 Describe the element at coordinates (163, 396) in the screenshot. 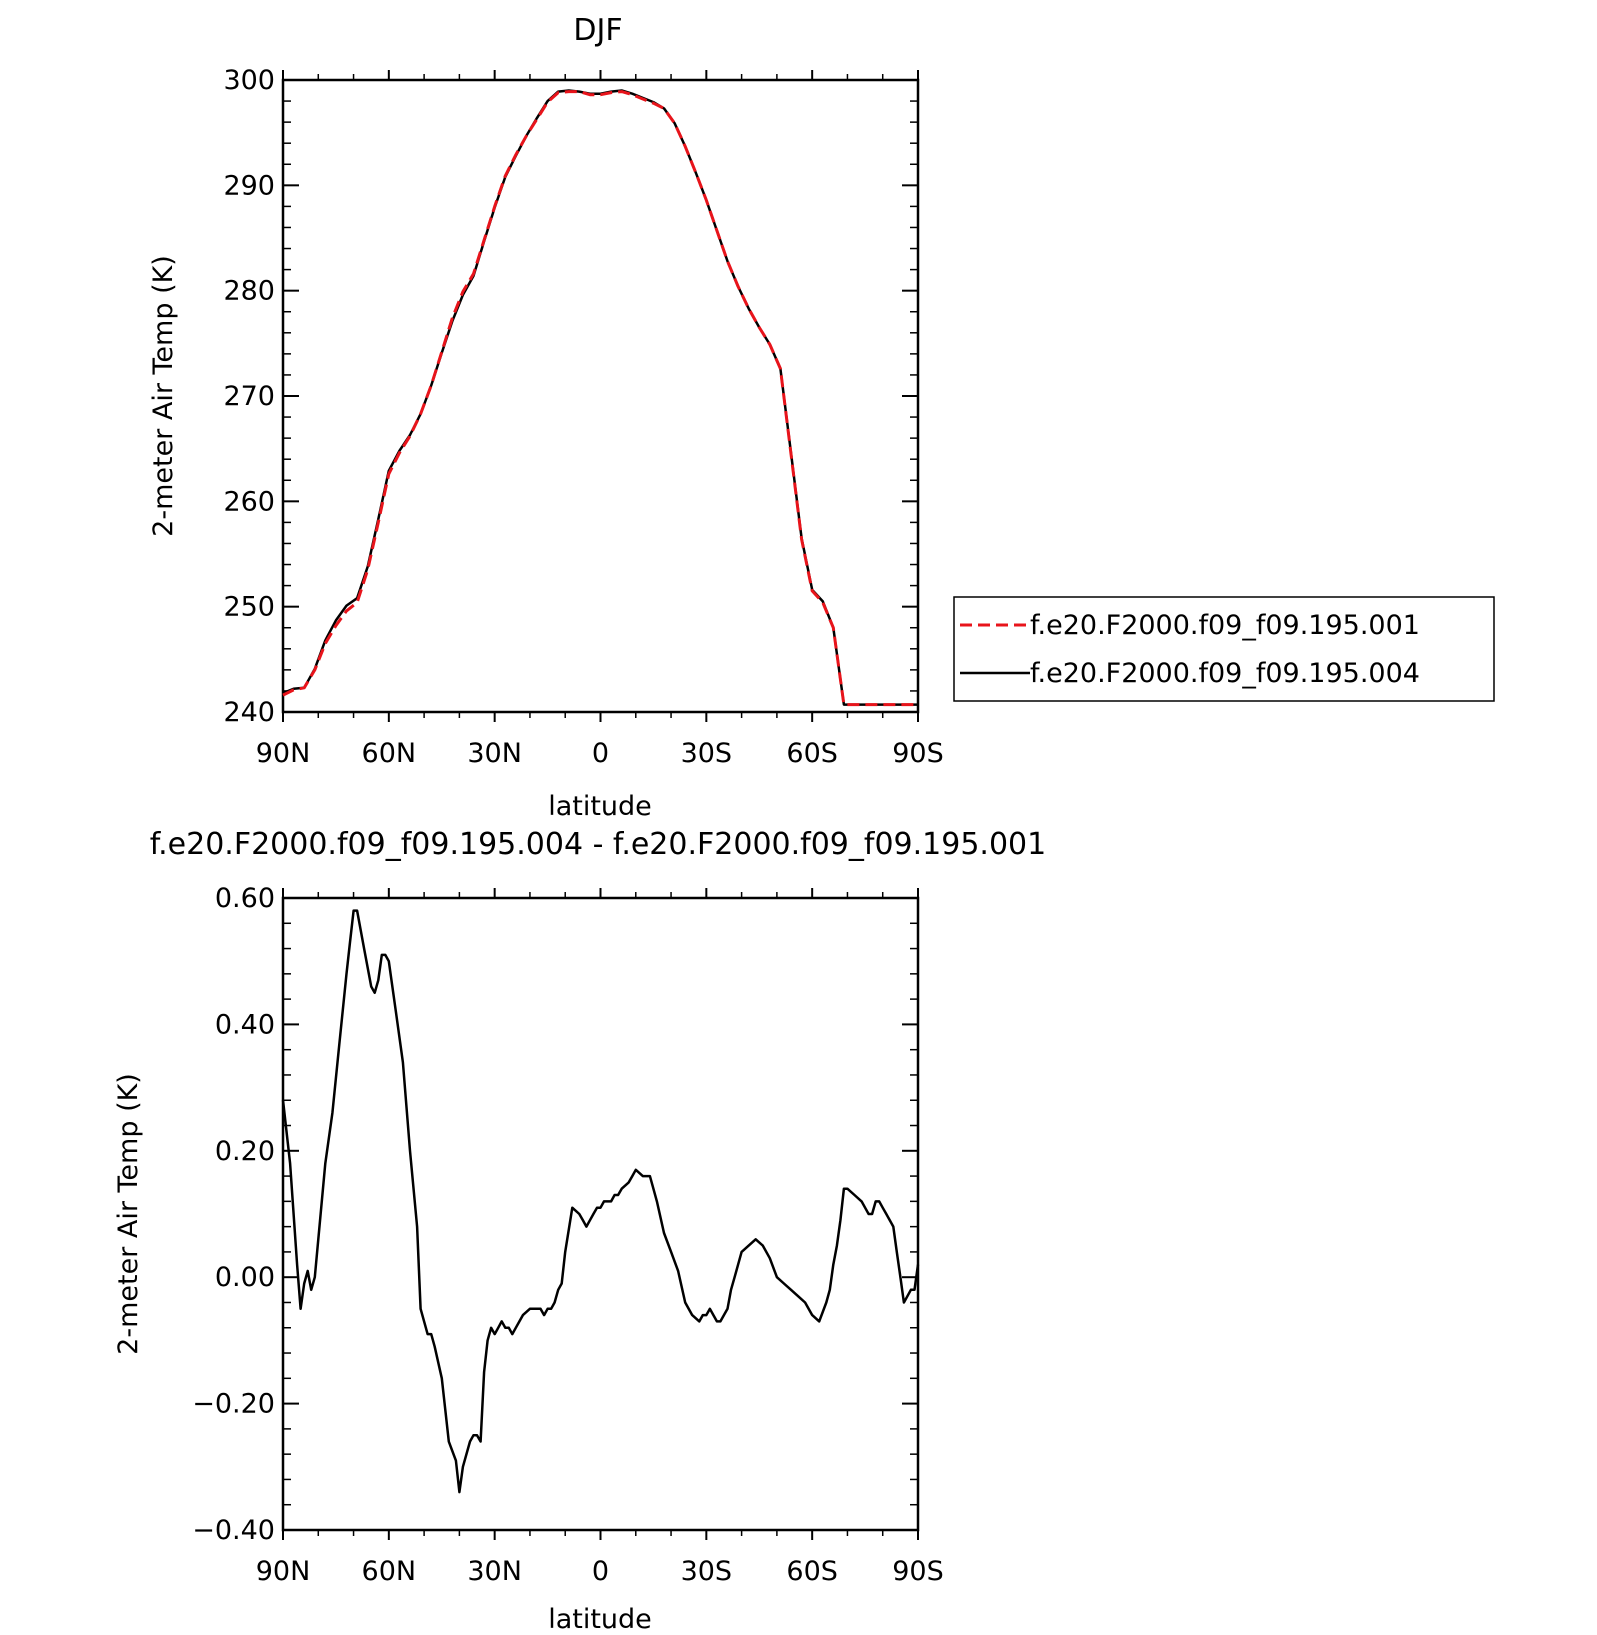

I see `top-y-axis-label: 2-meter Air Temp (K)` at that location.